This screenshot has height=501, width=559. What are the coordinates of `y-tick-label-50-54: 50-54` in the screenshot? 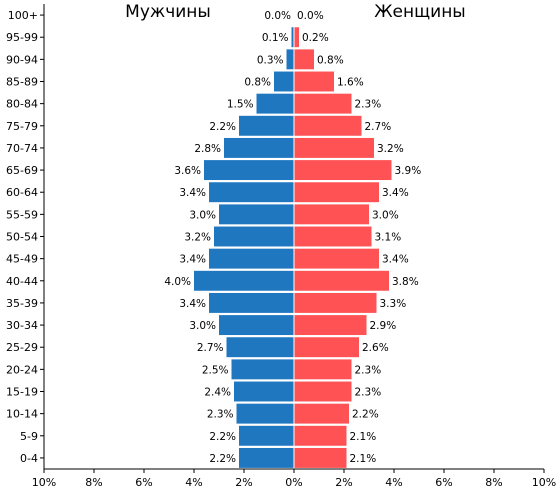 It's located at (22, 237).